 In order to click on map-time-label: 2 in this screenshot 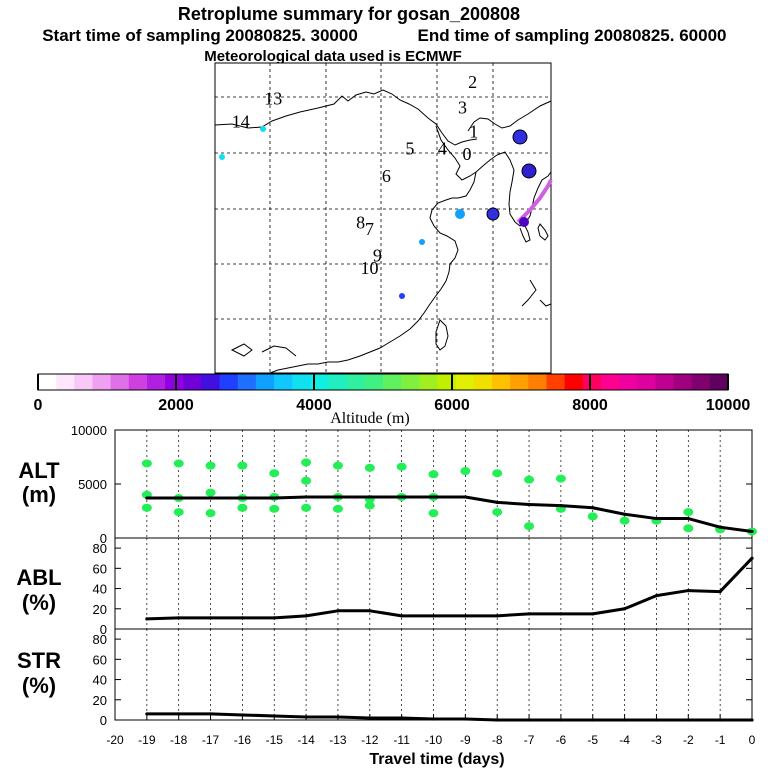, I will do `click(472, 82)`.